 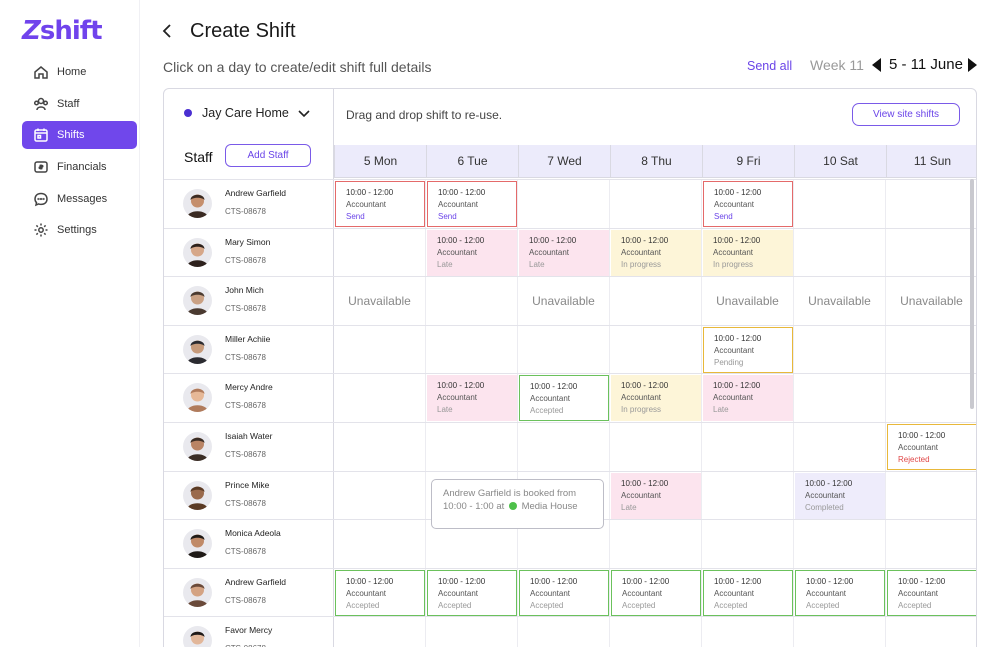 I want to click on view-site-shifts-button: View site shifts, so click(x=906, y=114).